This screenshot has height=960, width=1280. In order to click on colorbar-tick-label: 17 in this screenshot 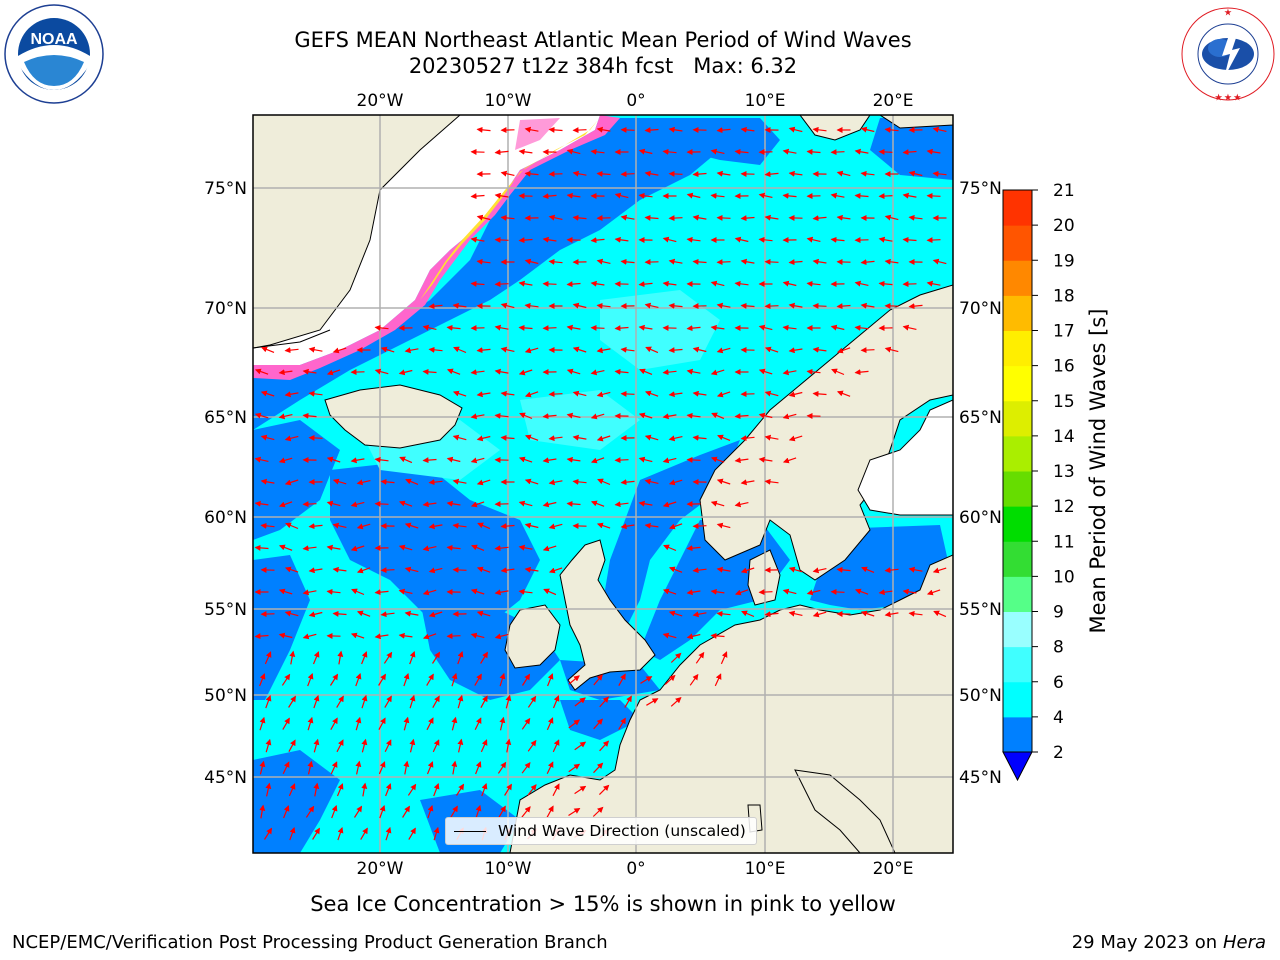, I will do `click(1064, 332)`.